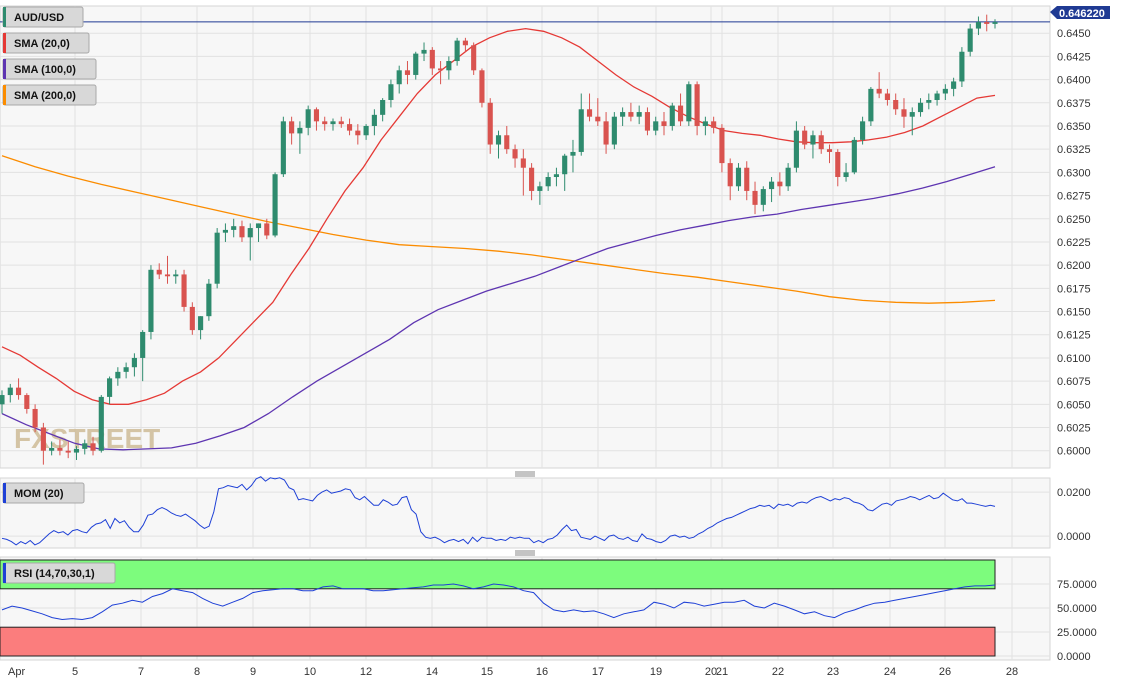 This screenshot has width=1121, height=683. What do you see at coordinates (1074, 104) in the screenshot?
I see `price-axis-tick: 0.6375` at bounding box center [1074, 104].